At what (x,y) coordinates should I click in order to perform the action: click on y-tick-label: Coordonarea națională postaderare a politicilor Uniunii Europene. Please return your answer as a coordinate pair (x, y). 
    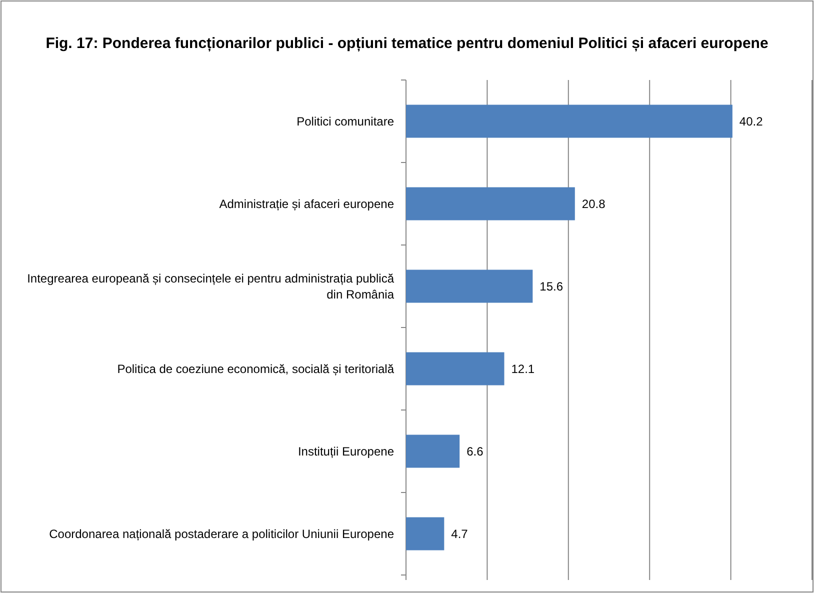
    Looking at the image, I should click on (221, 533).